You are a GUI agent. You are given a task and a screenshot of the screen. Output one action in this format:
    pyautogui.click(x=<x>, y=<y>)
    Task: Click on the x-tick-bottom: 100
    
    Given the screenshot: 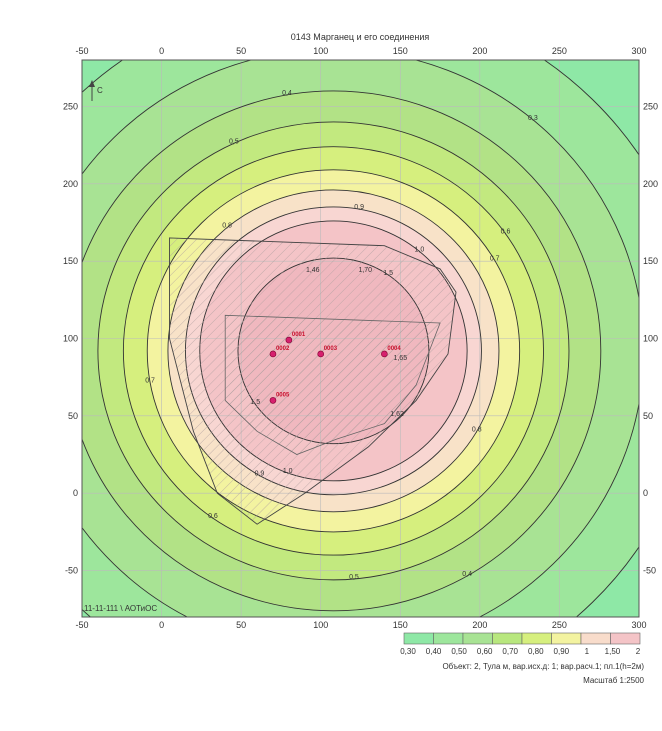 What is the action you would take?
    pyautogui.click(x=320, y=625)
    